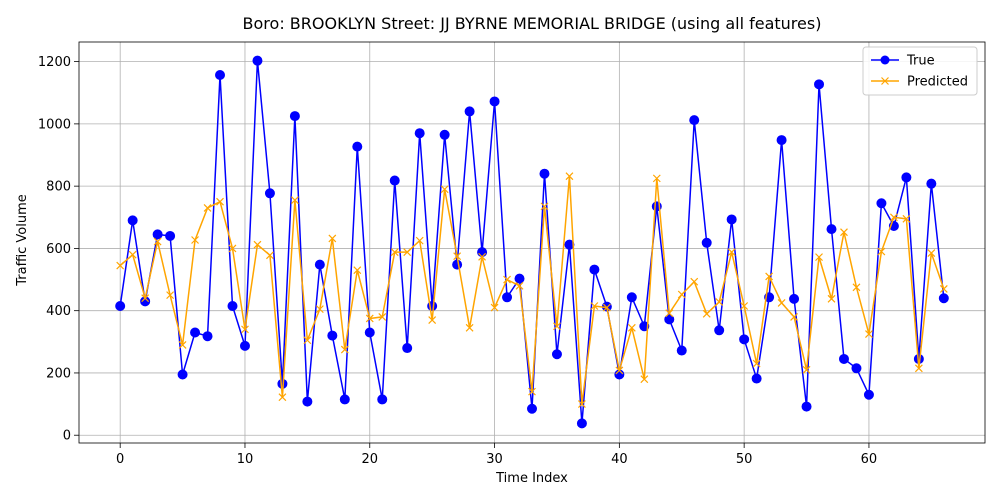  I want to click on legend-entry: Predicted, so click(919, 82).